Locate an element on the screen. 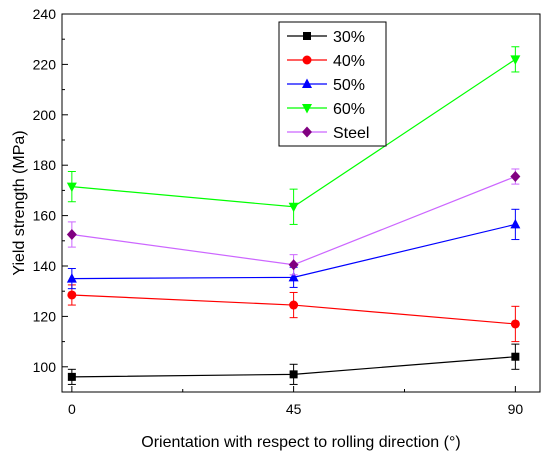 Image resolution: width=553 pixels, height=461 pixels. y-tick-label: 200 is located at coordinates (45, 115).